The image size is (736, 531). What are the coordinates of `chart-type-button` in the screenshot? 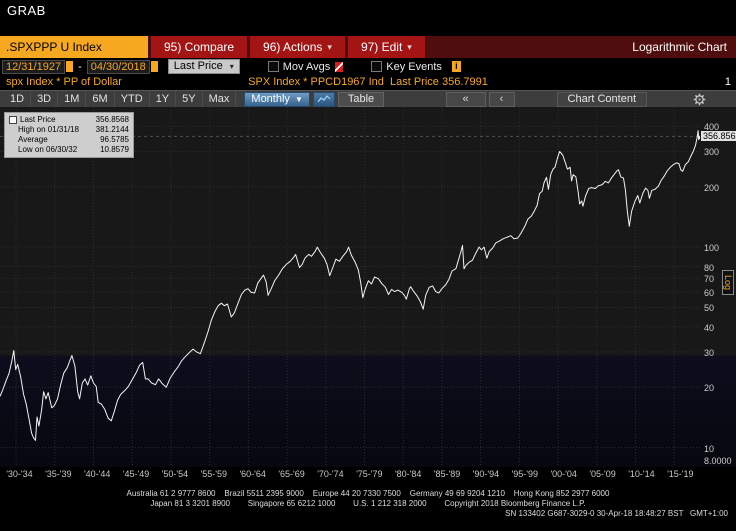 It's located at (323, 99).